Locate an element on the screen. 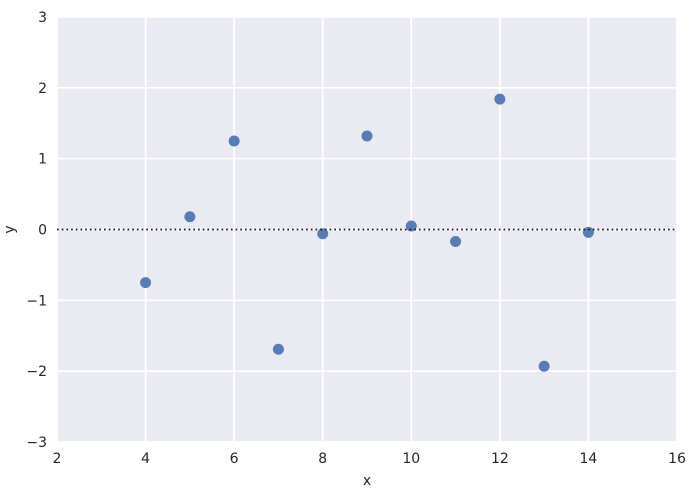 The image size is (694, 497). y-axis-label: y is located at coordinates (10, 229).